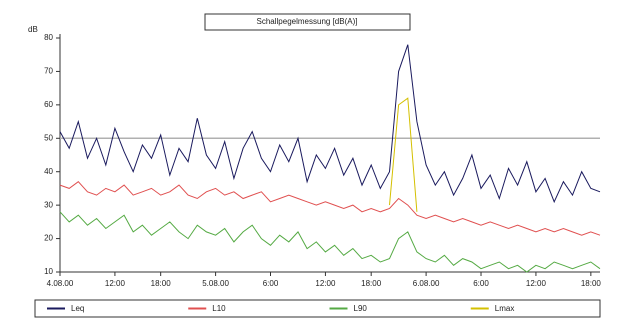 The width and height of the screenshot is (639, 323). I want to click on legend-label: Leq, so click(77, 308).